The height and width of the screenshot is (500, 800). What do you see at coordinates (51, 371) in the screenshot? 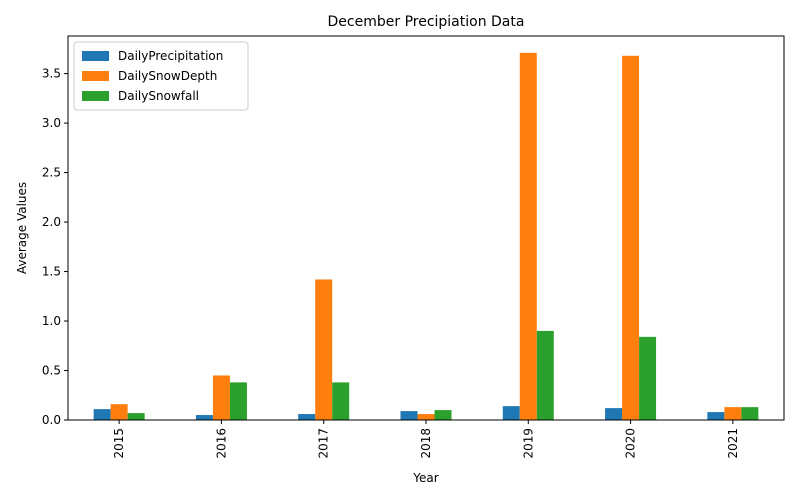
I see `y-tick-label: 0.5` at bounding box center [51, 371].